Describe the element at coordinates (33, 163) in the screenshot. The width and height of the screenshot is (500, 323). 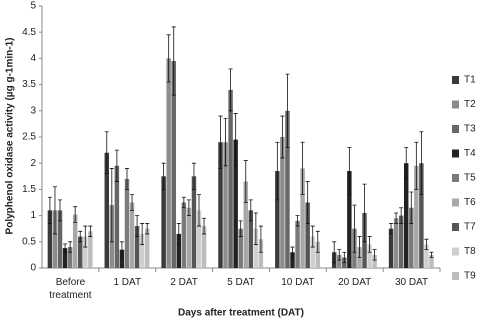
I see `y-tick-label: 2` at that location.